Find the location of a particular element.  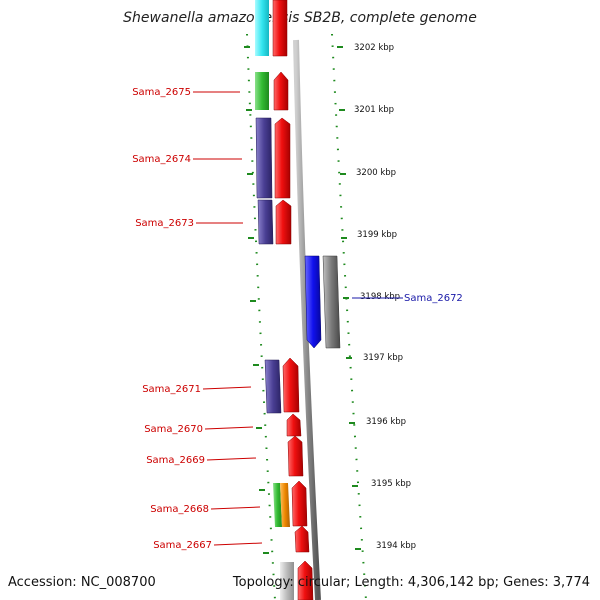

genome-backbone is located at coordinates (307, 319).